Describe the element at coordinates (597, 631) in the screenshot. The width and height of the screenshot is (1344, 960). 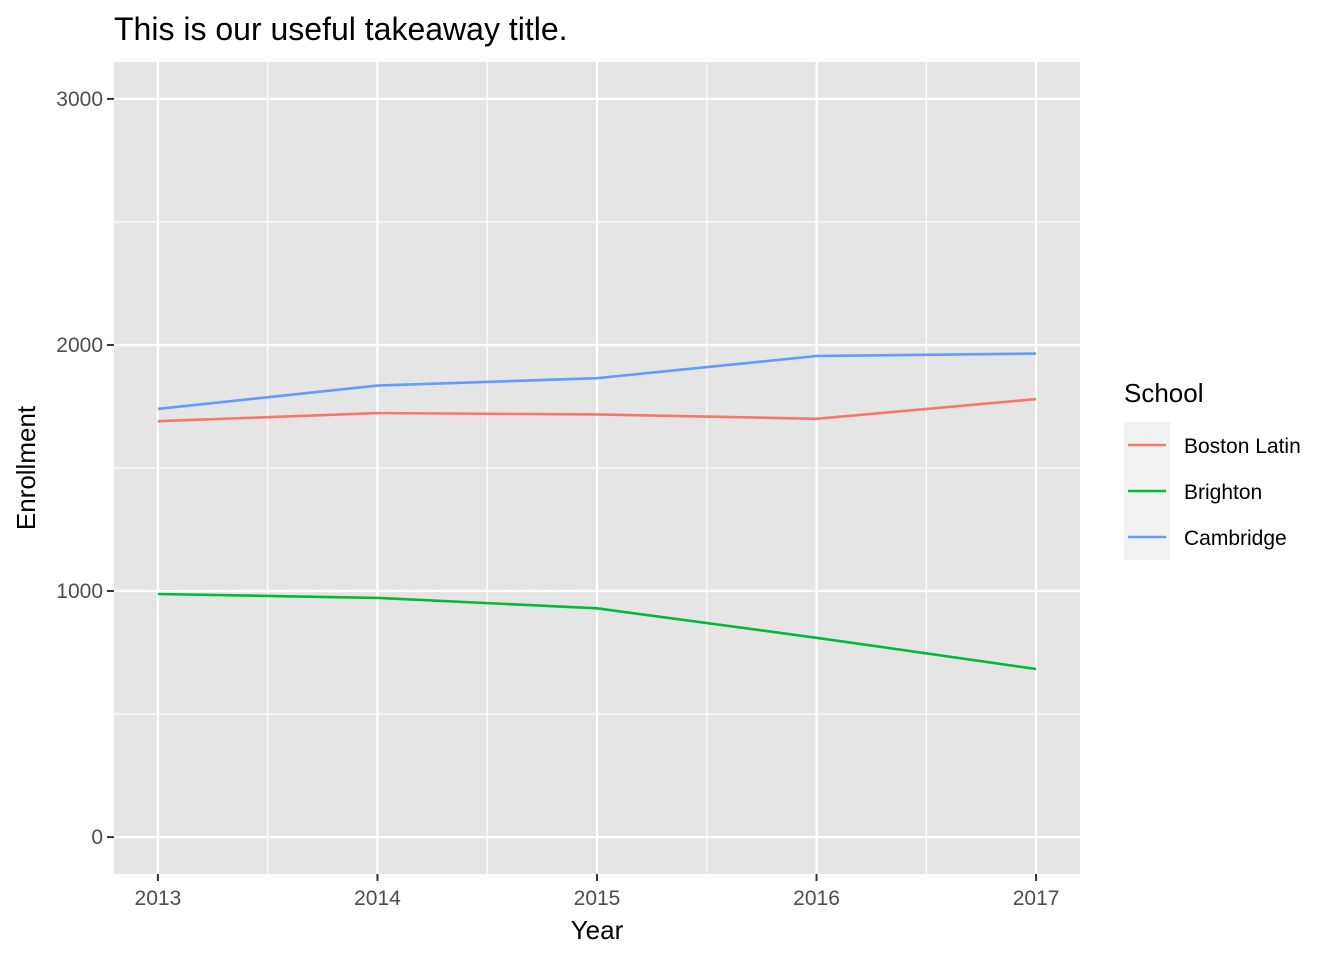
I see `series-line-brighton` at that location.